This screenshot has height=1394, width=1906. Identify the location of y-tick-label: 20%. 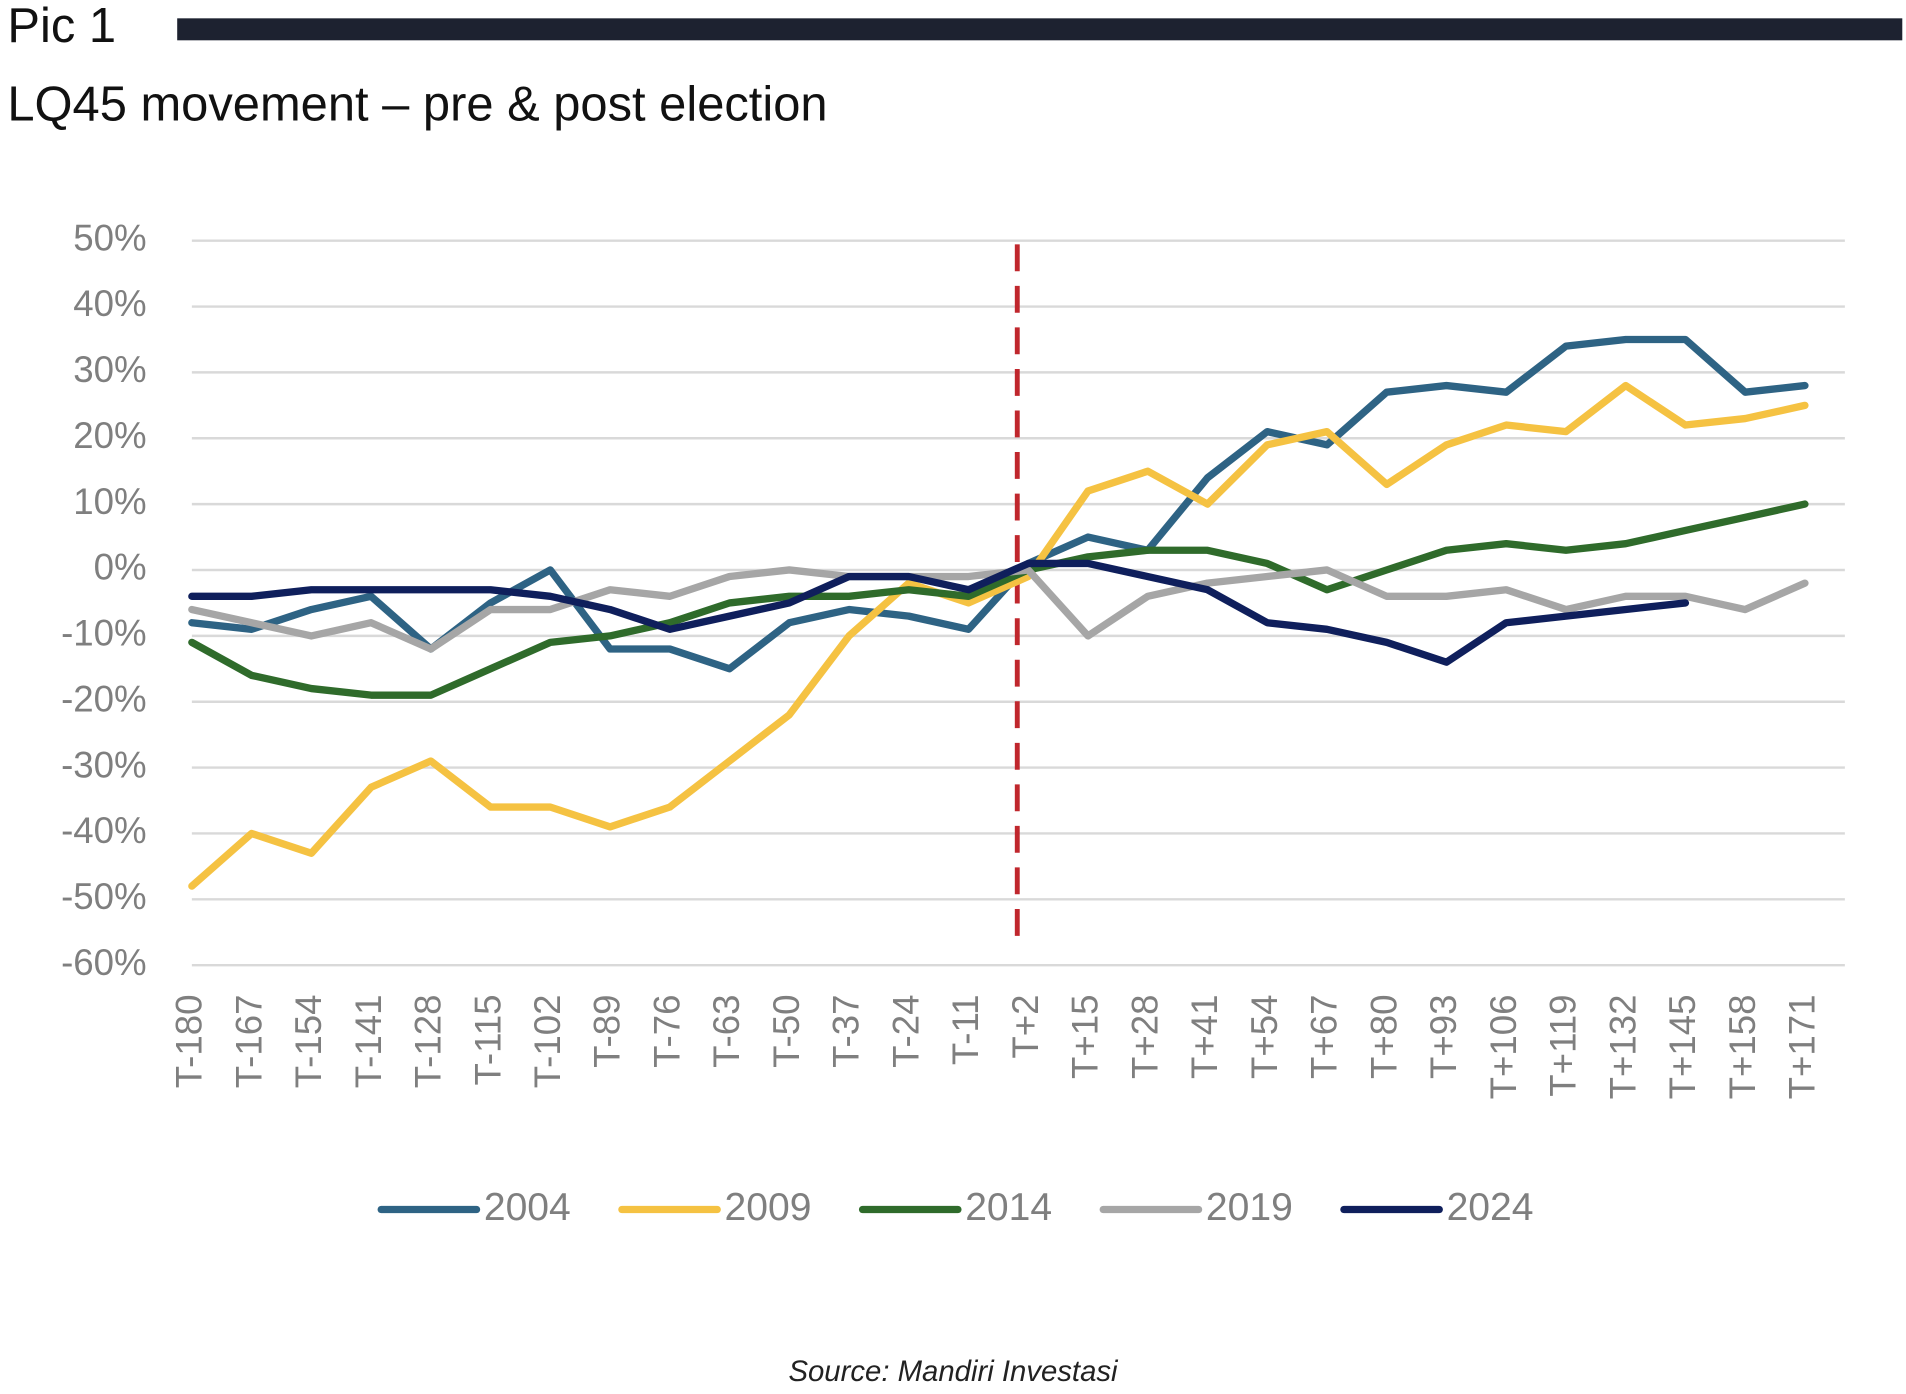
(109, 435).